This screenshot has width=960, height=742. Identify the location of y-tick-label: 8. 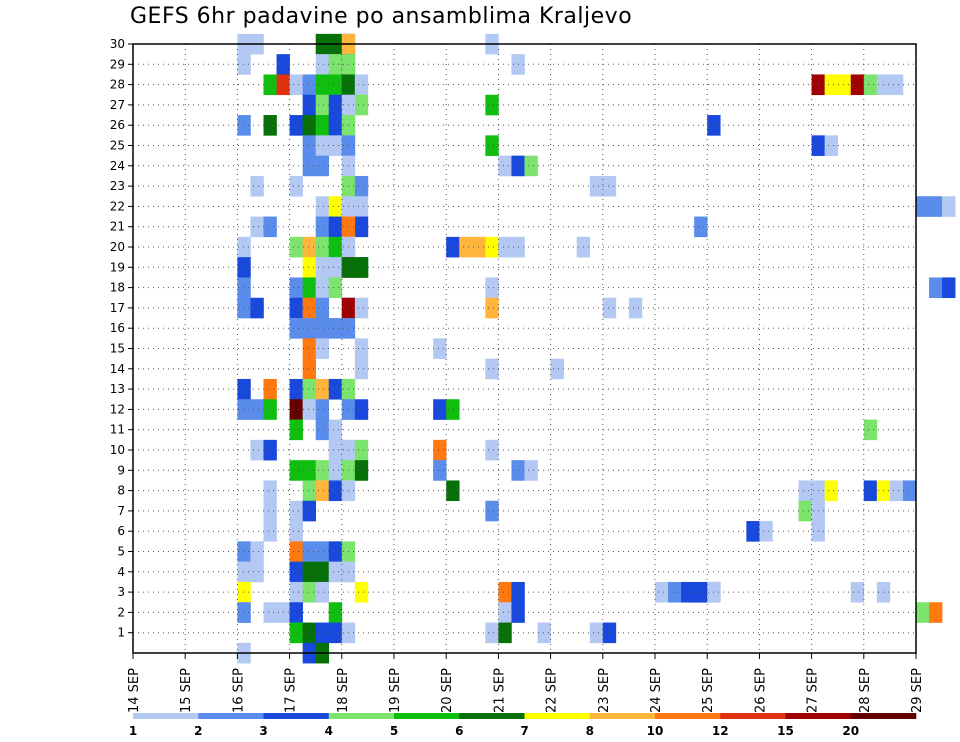
(121, 491).